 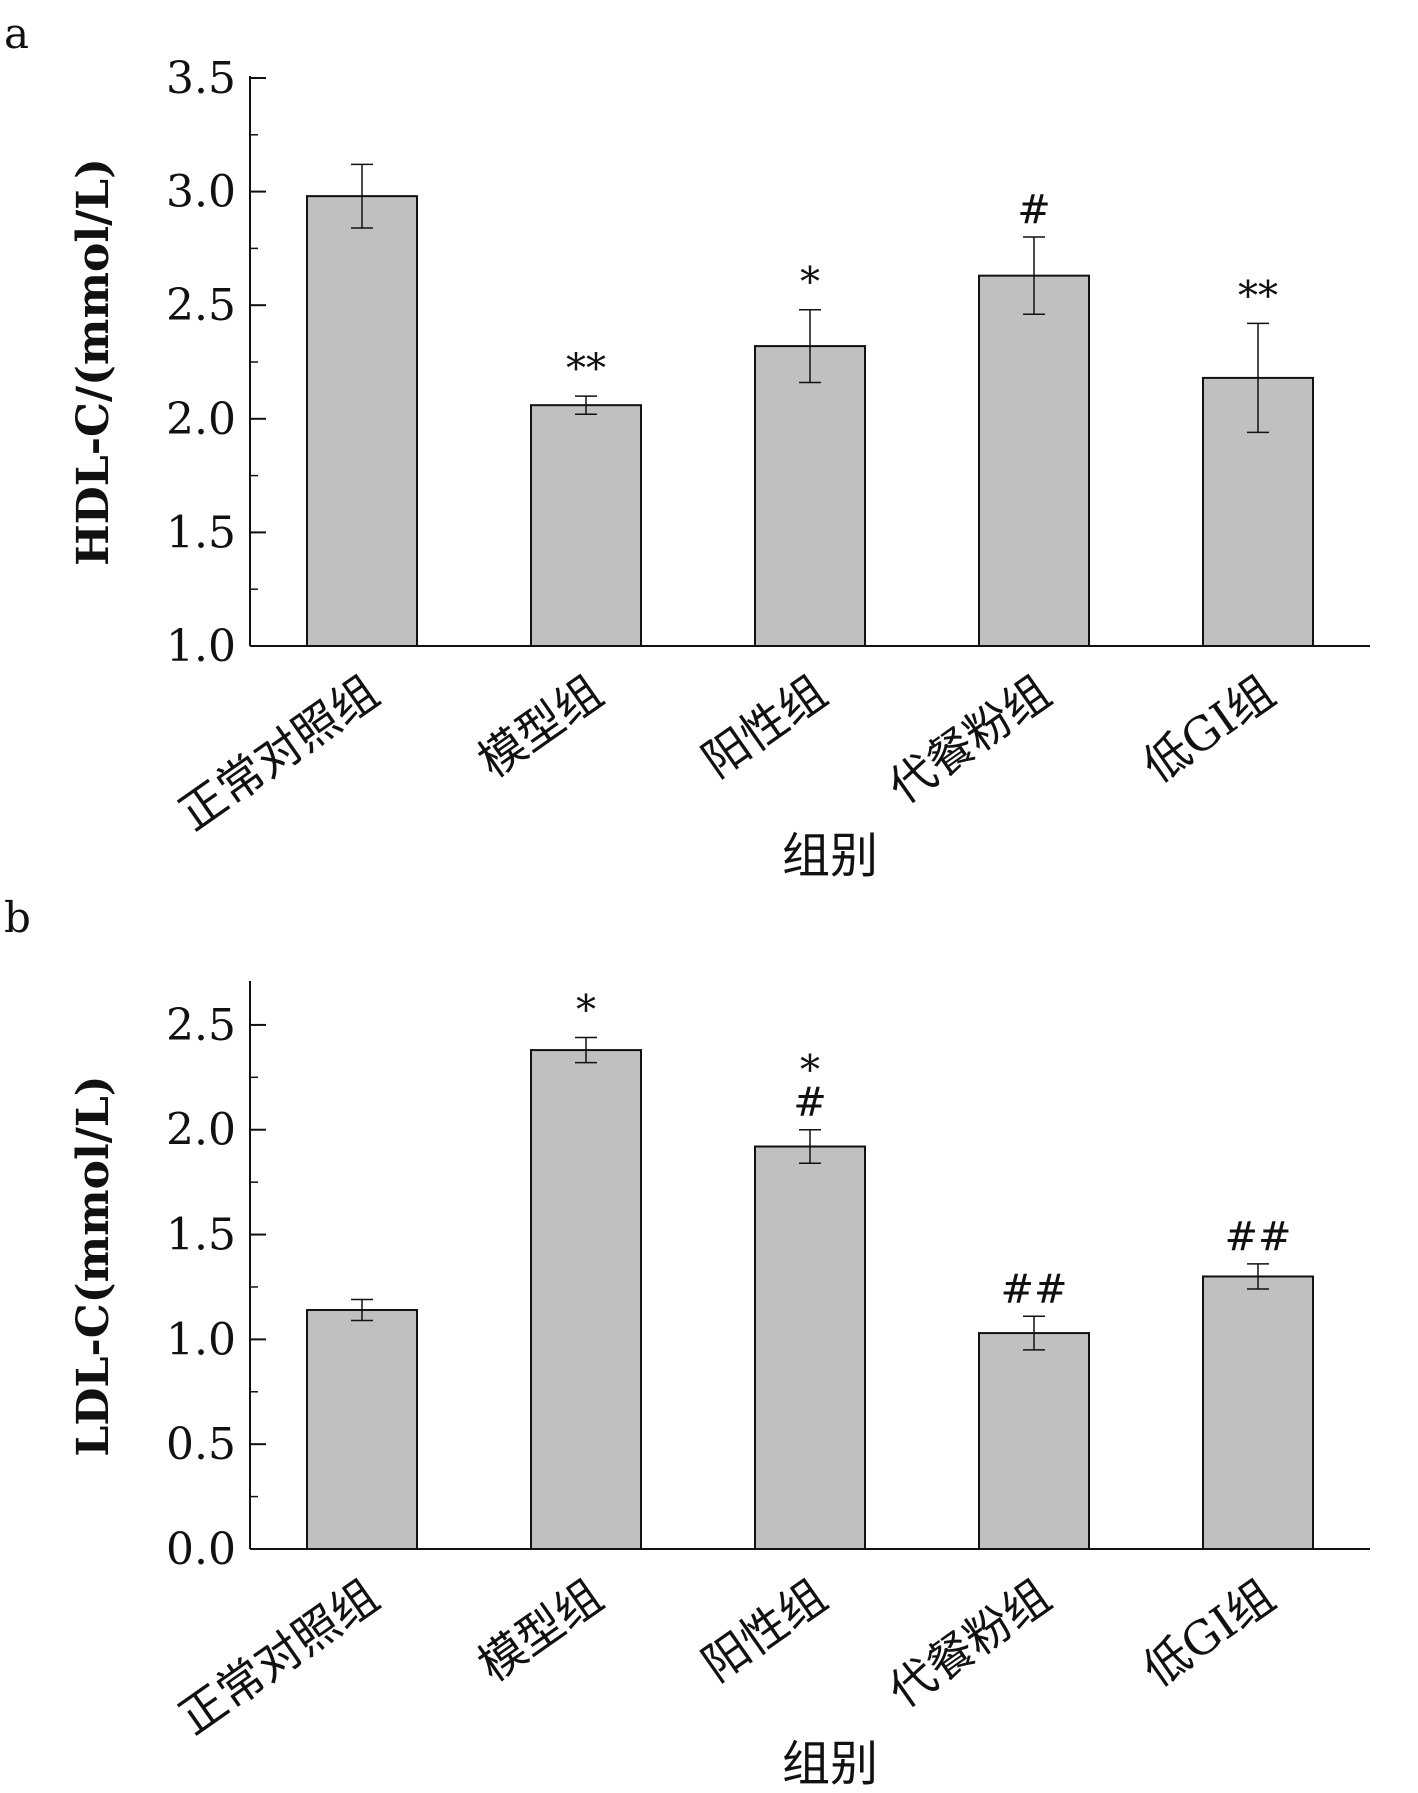 I want to click on y-axis-title: HDL-C/(mmol/L), so click(x=93, y=362).